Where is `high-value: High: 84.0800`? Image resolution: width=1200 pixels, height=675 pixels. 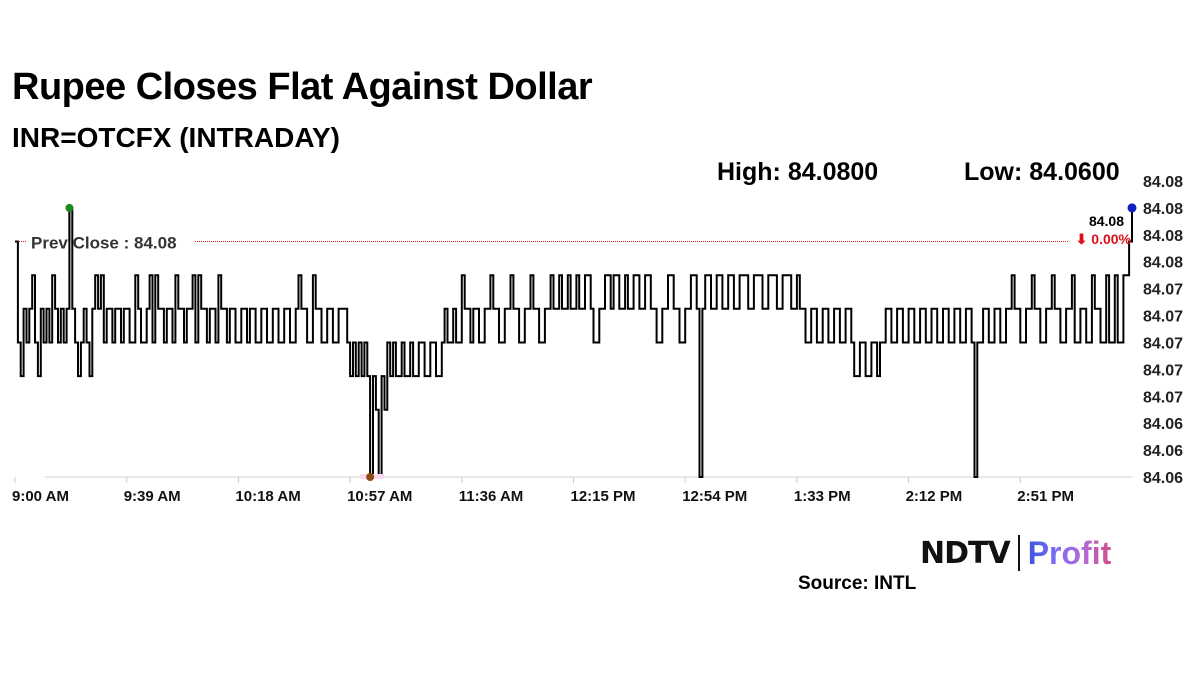
high-value: High: 84.0800 is located at coordinates (798, 172).